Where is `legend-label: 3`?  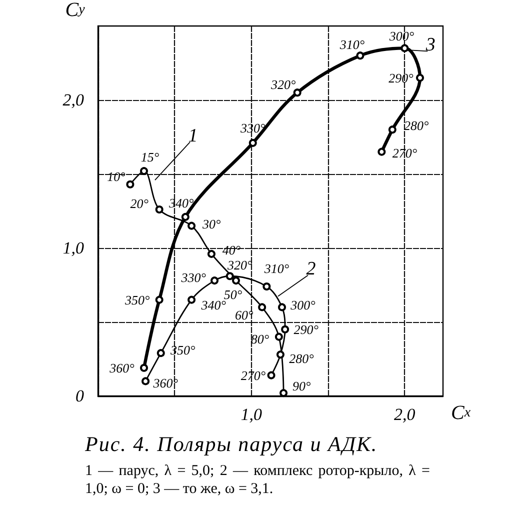
legend-label: 3 is located at coordinates (430, 45).